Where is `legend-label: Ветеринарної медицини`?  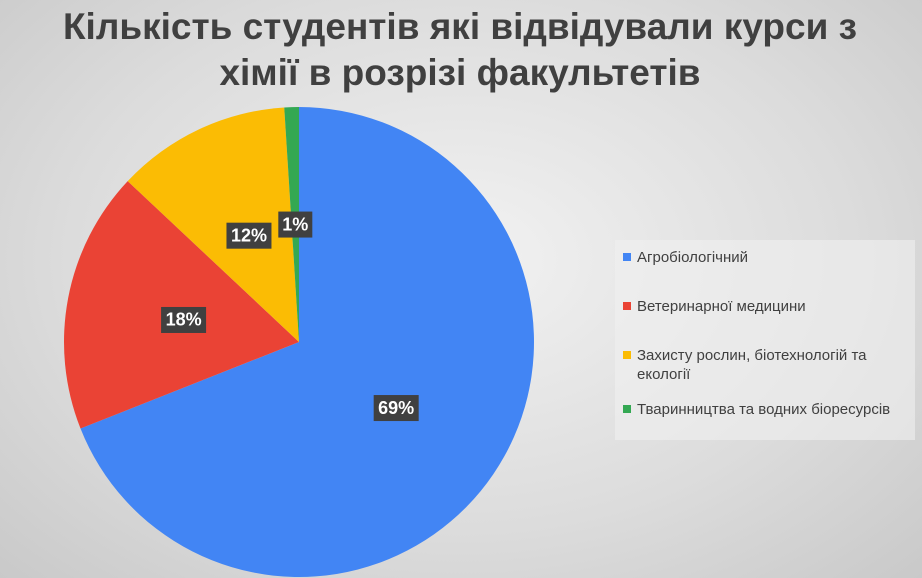 legend-label: Ветеринарної медицини is located at coordinates (721, 306).